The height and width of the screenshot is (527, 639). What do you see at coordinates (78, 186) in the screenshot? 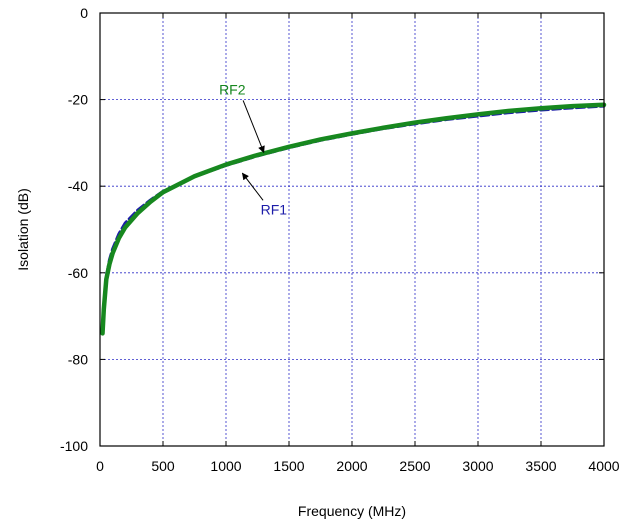
I see `y-tick-label: -40` at bounding box center [78, 186].